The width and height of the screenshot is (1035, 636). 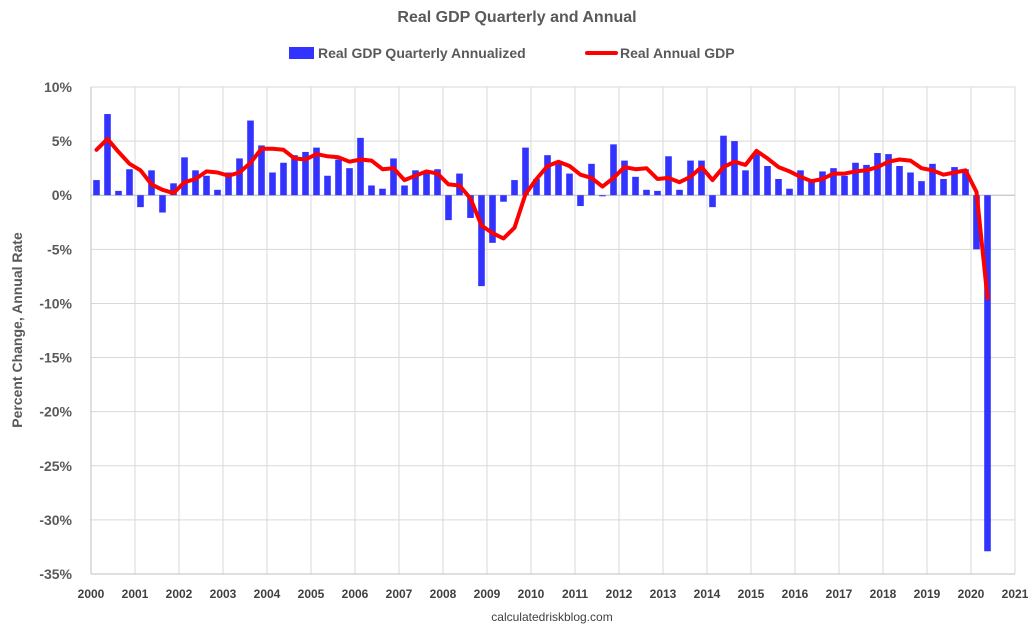 What do you see at coordinates (91, 594) in the screenshot?
I see `x-tick-label: 2000` at bounding box center [91, 594].